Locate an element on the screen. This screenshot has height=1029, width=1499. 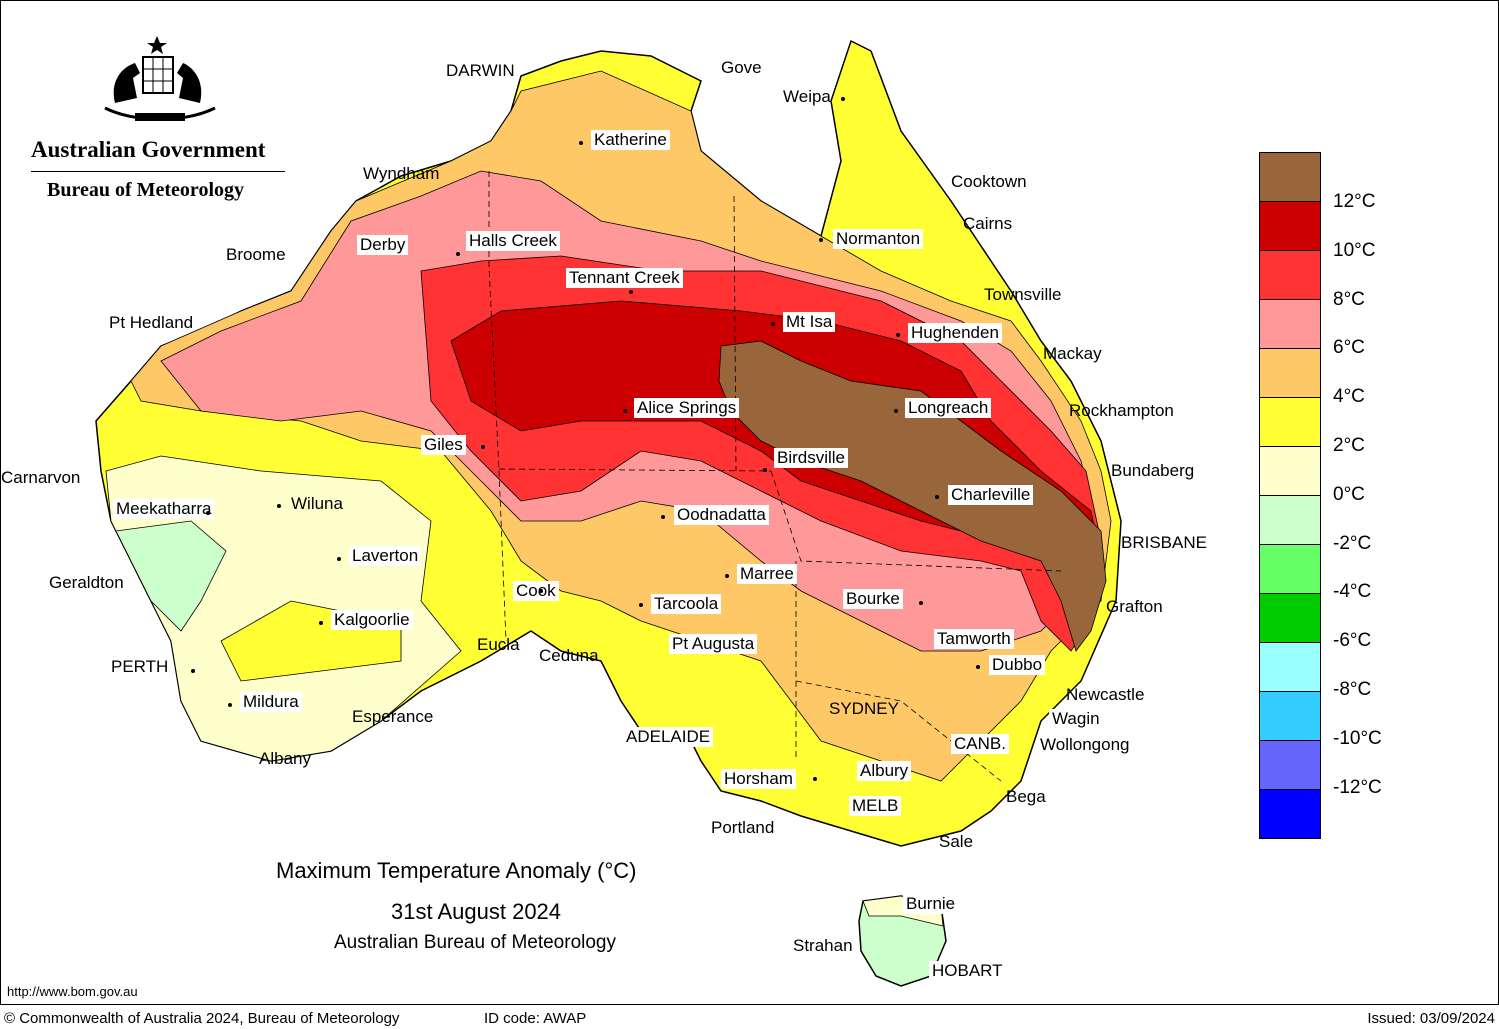
city-label: Townsville is located at coordinates (1023, 294).